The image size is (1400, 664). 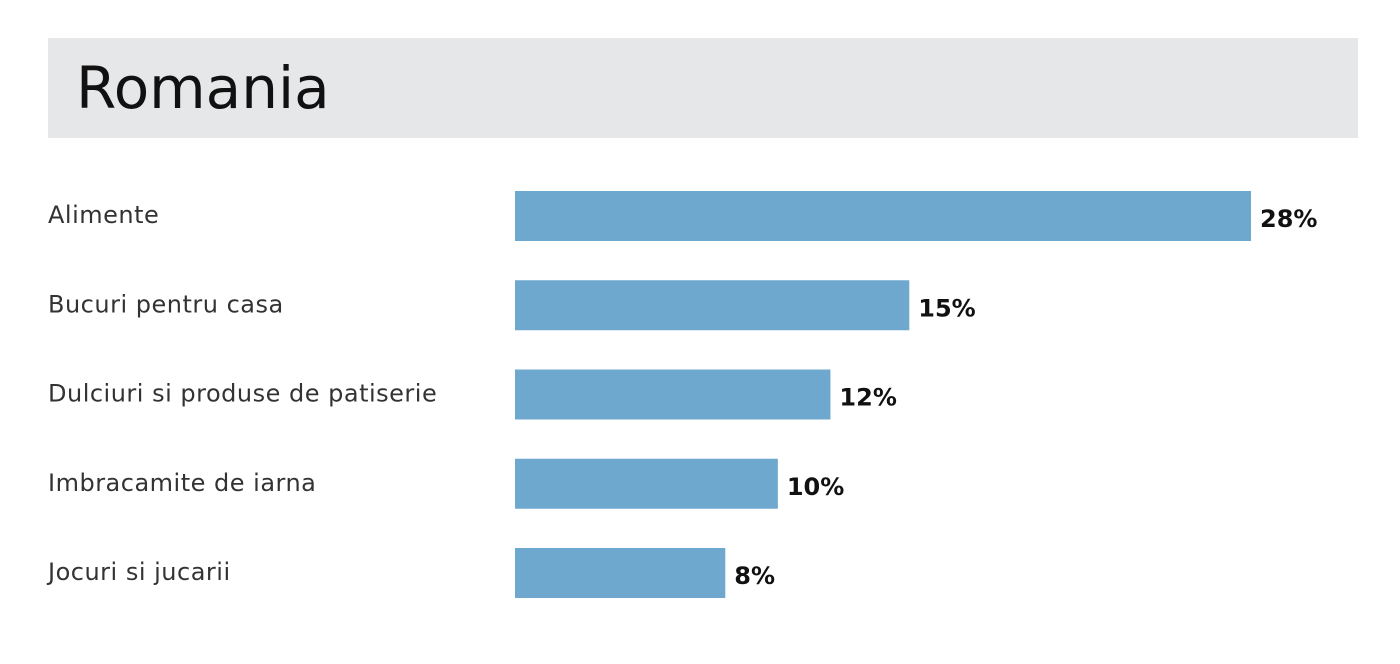 I want to click on value-label: 8%, so click(x=754, y=576).